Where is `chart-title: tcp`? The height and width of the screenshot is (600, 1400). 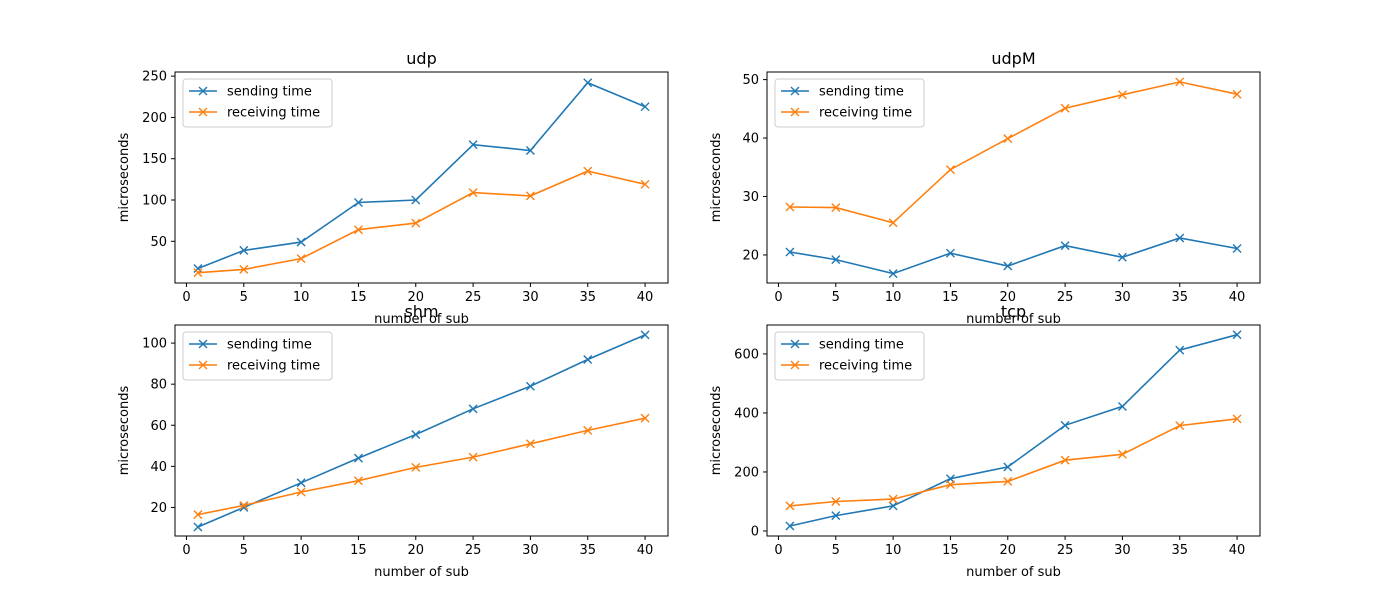 chart-title: tcp is located at coordinates (1013, 311).